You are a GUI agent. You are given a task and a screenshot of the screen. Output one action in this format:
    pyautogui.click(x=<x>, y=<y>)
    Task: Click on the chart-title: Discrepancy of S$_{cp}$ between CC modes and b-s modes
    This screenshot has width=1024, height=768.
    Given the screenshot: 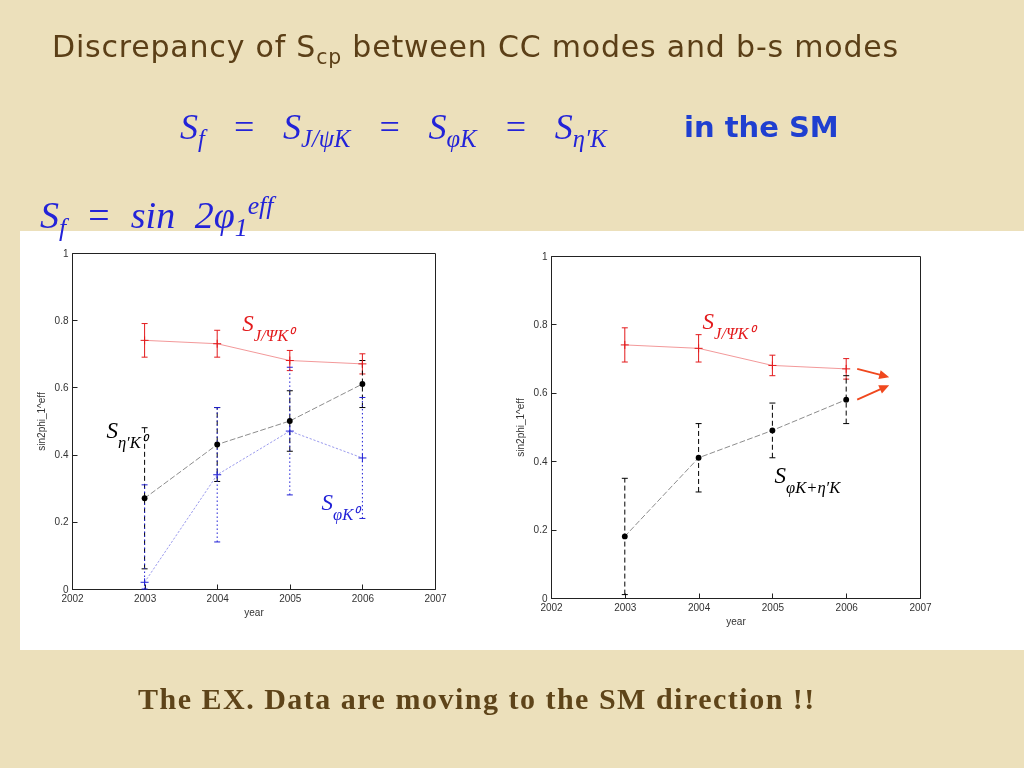 What is the action you would take?
    pyautogui.click(x=475, y=49)
    